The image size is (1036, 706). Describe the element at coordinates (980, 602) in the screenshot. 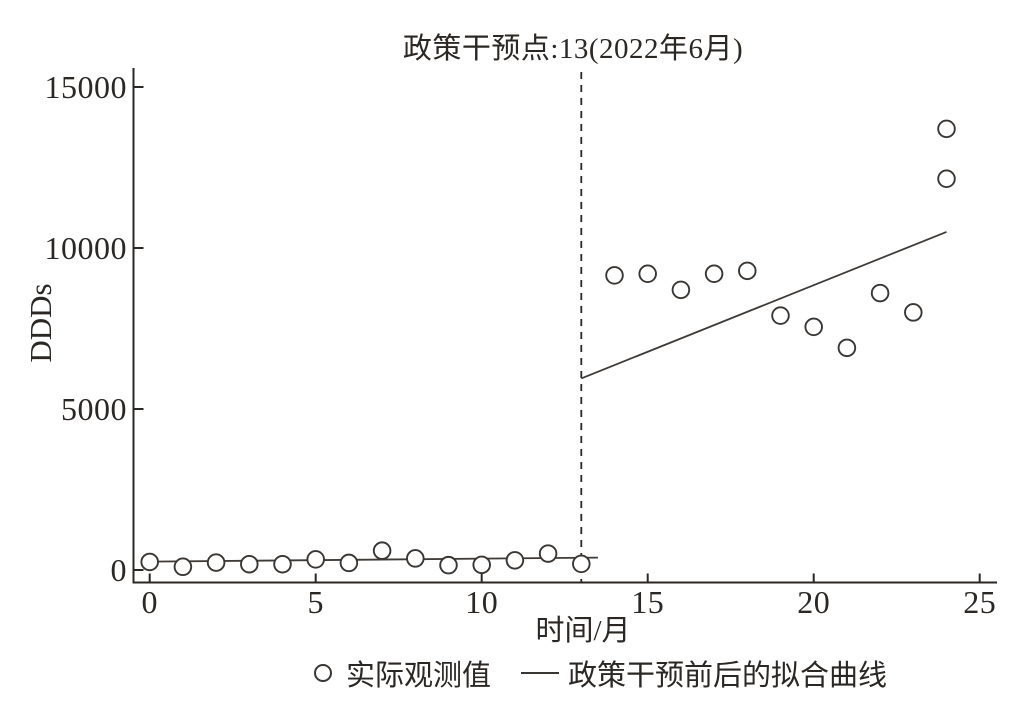

I see `x-tick-label: 25` at that location.